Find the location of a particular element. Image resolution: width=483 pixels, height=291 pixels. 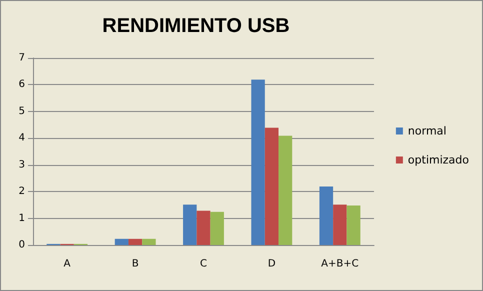

x-tick-label: A+B+C is located at coordinates (340, 264).